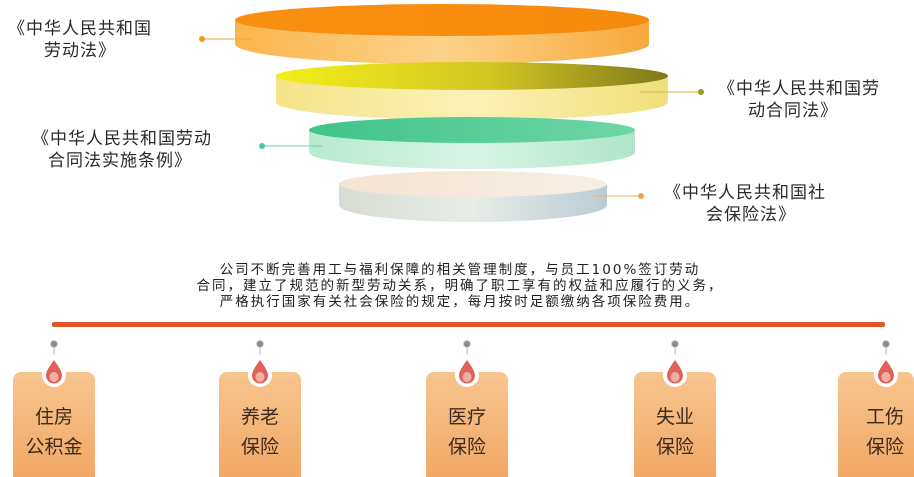 The height and width of the screenshot is (477, 914). Describe the element at coordinates (799, 89) in the screenshot. I see `law-label-line: 《中华人民共和国劳` at that location.